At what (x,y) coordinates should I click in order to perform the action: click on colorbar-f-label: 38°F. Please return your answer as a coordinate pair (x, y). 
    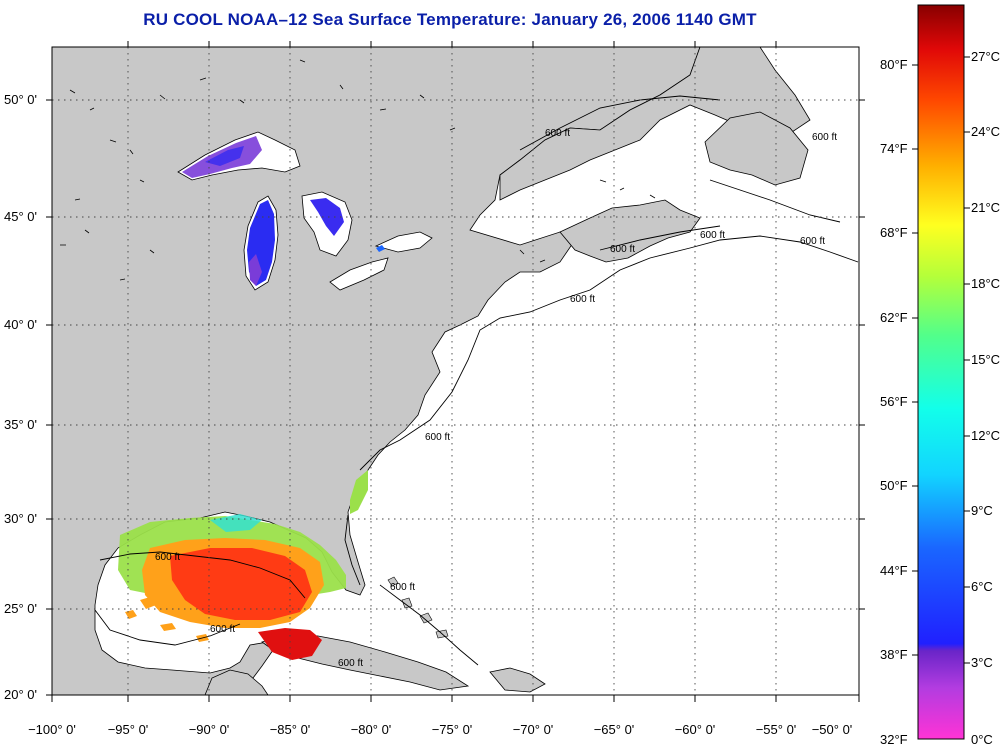
    Looking at the image, I should click on (894, 654).